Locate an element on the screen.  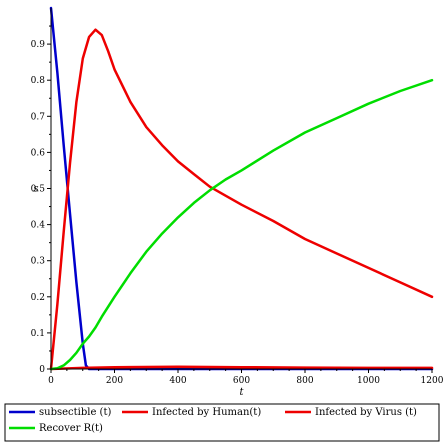
y-tick-label: 0.4 is located at coordinates (38, 226).